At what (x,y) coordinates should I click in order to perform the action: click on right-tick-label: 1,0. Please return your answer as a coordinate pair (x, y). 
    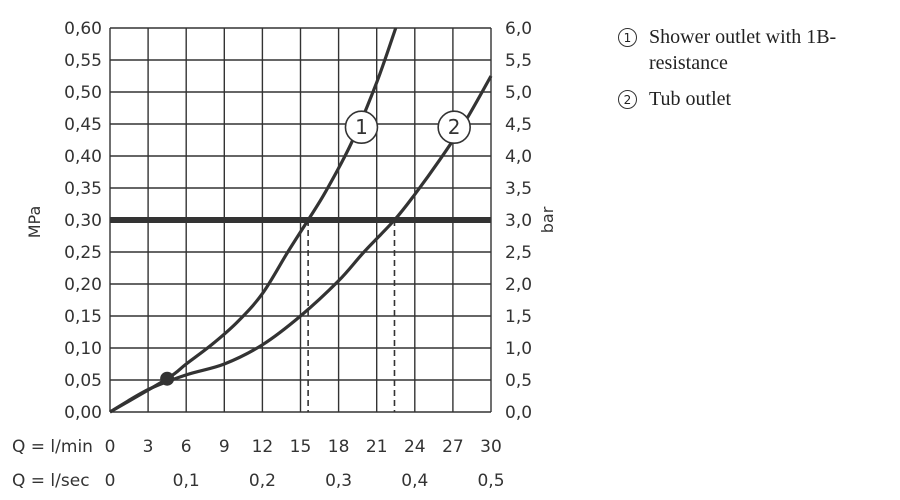
    Looking at the image, I should click on (518, 349).